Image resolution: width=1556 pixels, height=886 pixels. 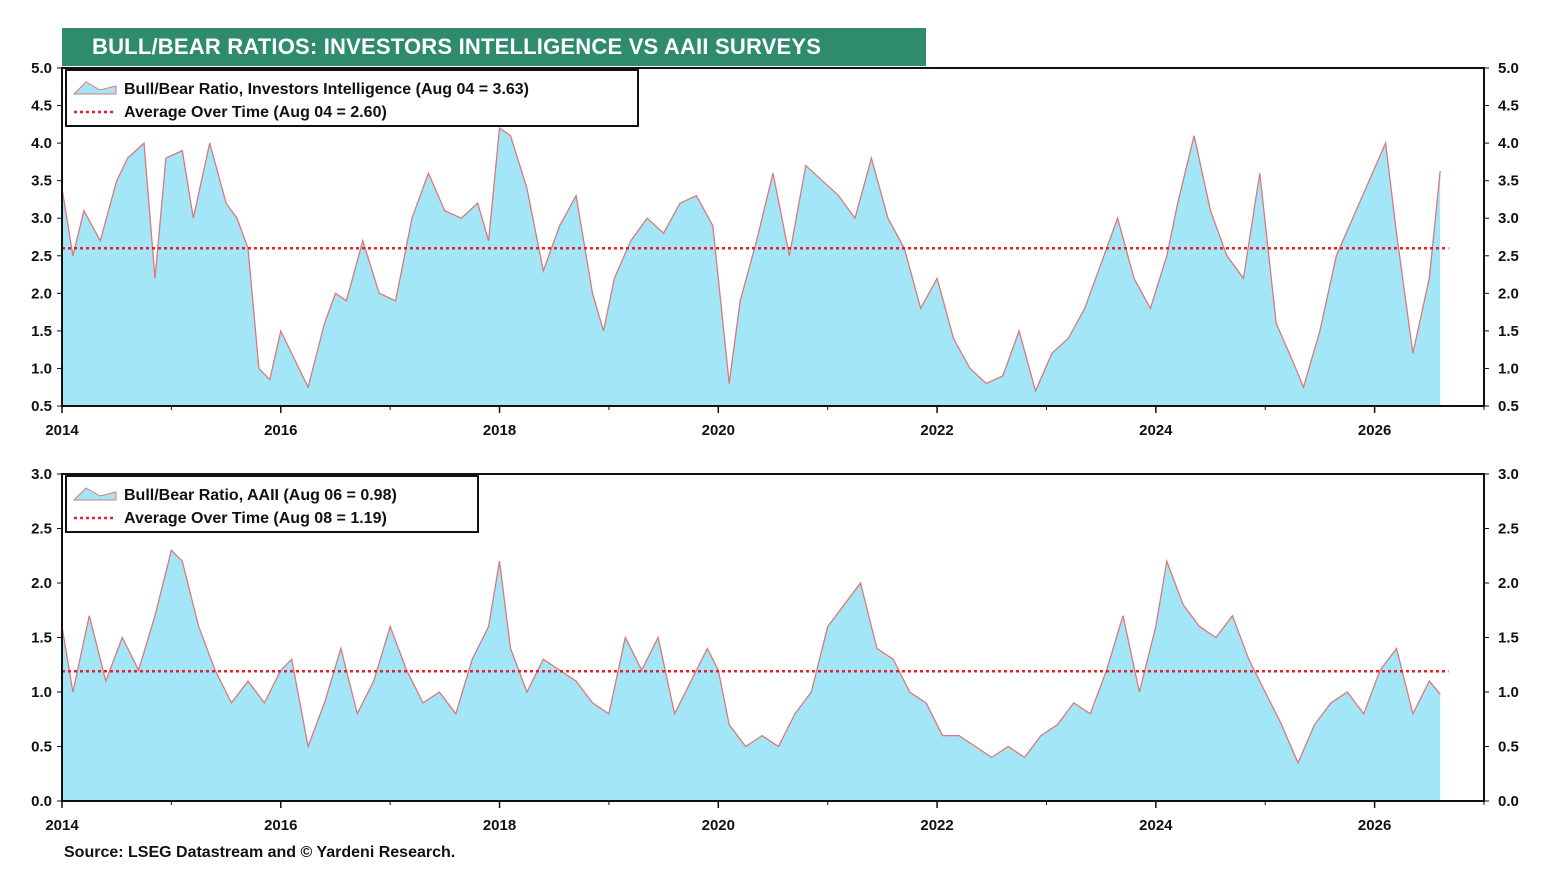 I want to click on y-tick-label-left: 3.5, so click(x=41, y=181).